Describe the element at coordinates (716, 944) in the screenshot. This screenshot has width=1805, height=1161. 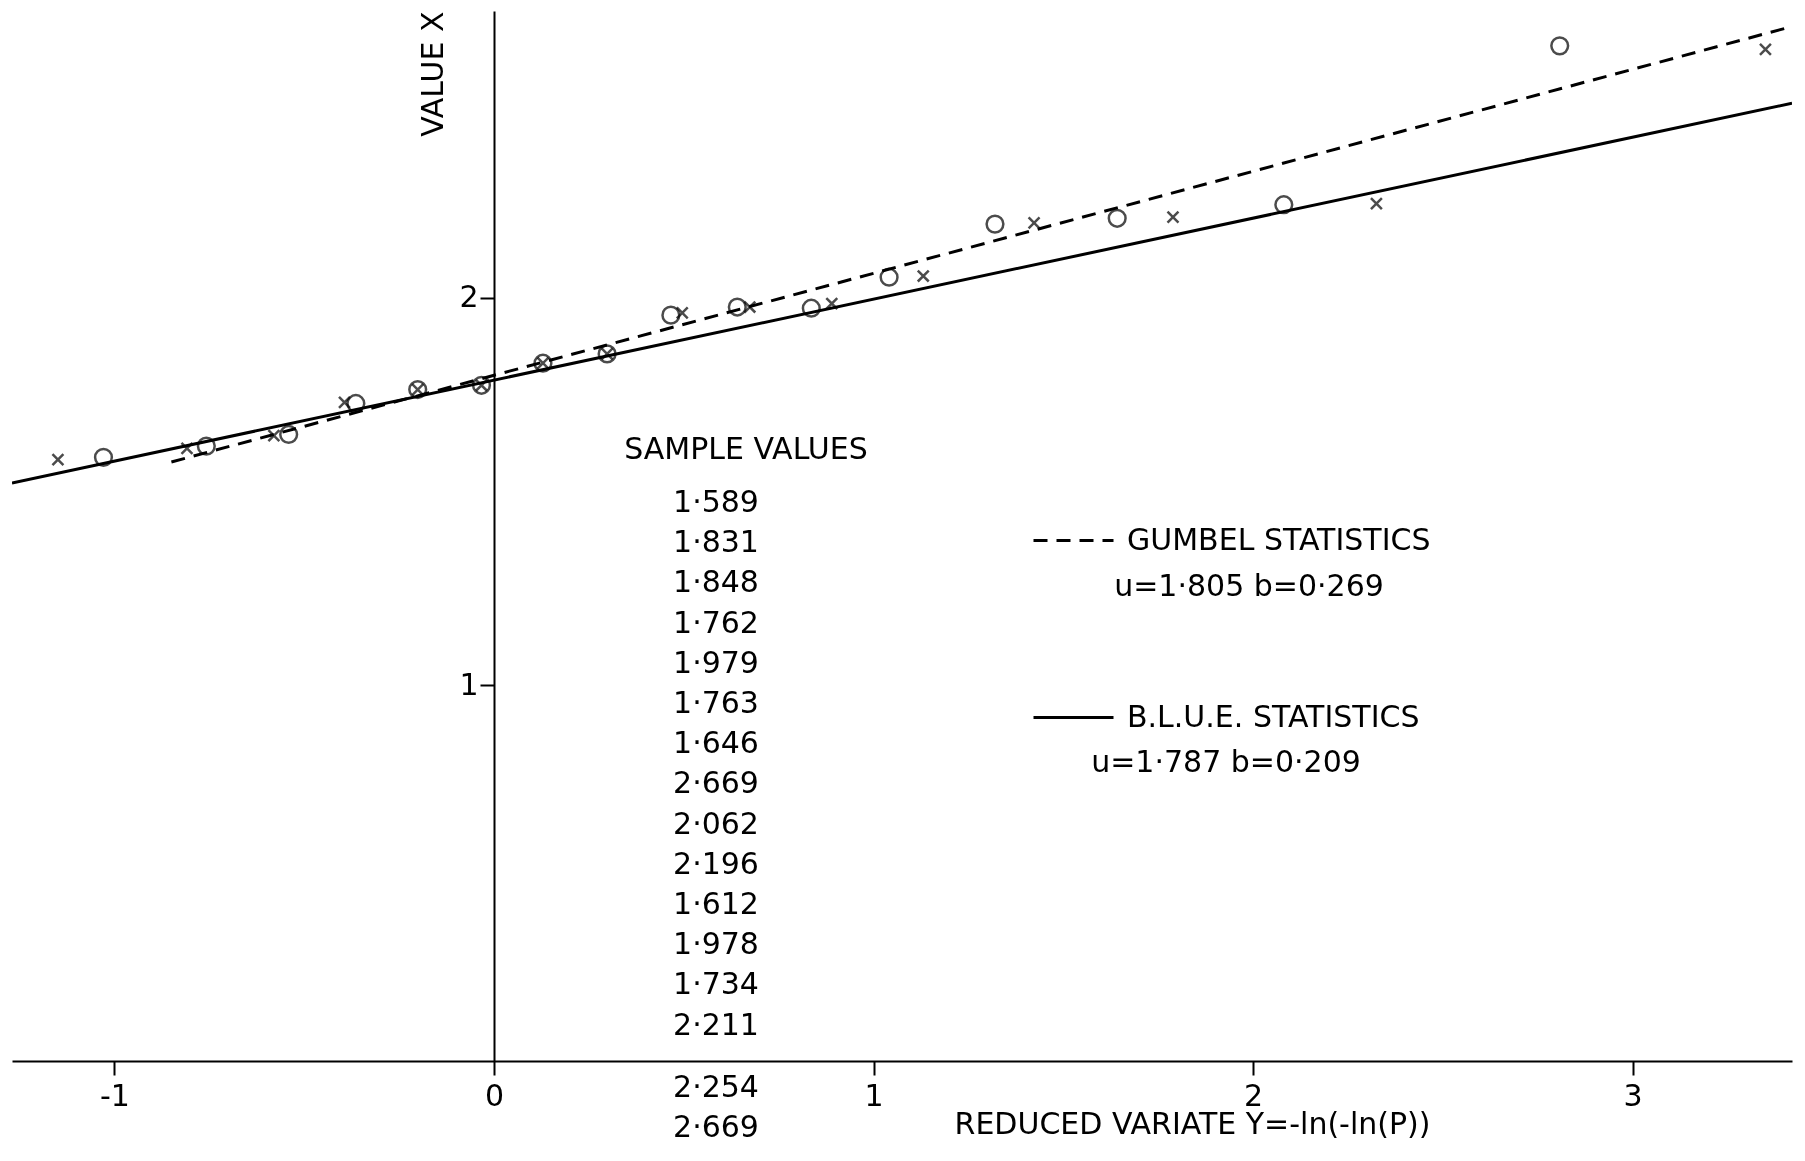
I see `annotation: 1·978` at that location.